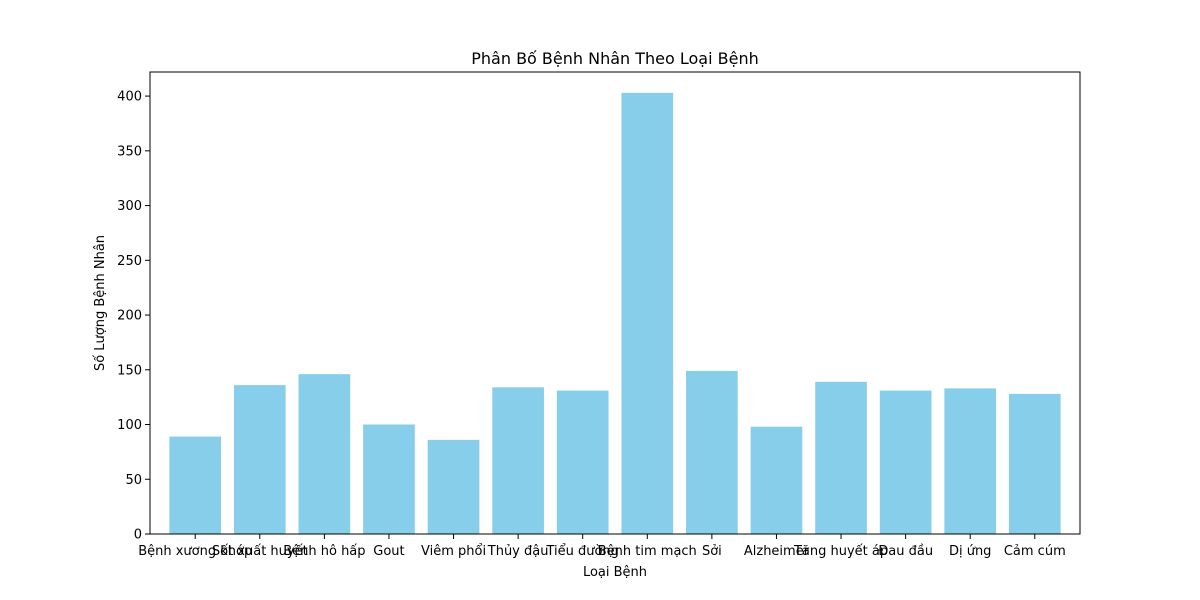  What do you see at coordinates (324, 551) in the screenshot?
I see `x-tick-label: Bệnh hô hấp` at bounding box center [324, 551].